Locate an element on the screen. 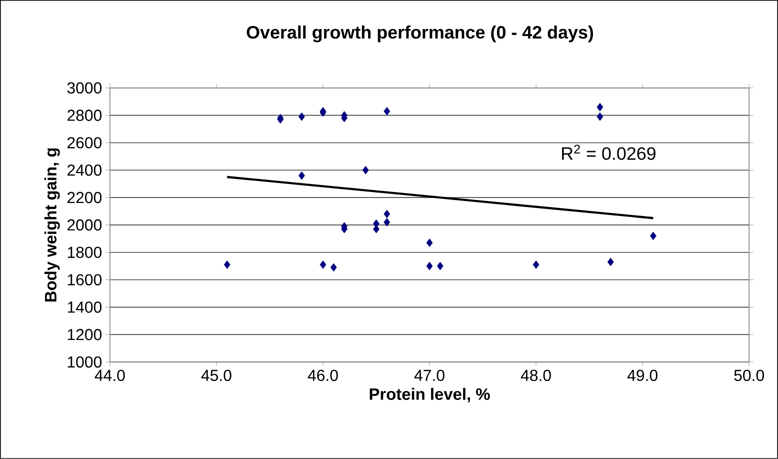  y-tick-label: 3000 is located at coordinates (84, 88).